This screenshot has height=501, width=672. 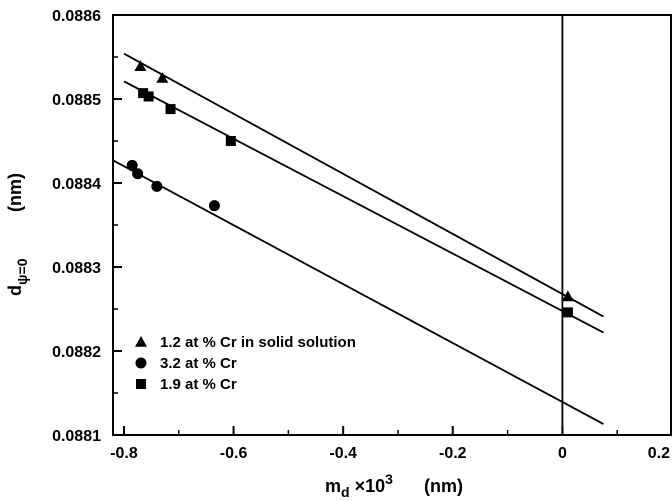 What do you see at coordinates (394, 485) in the screenshot?
I see `x-axis-label: md ×103 (nm)` at bounding box center [394, 485].